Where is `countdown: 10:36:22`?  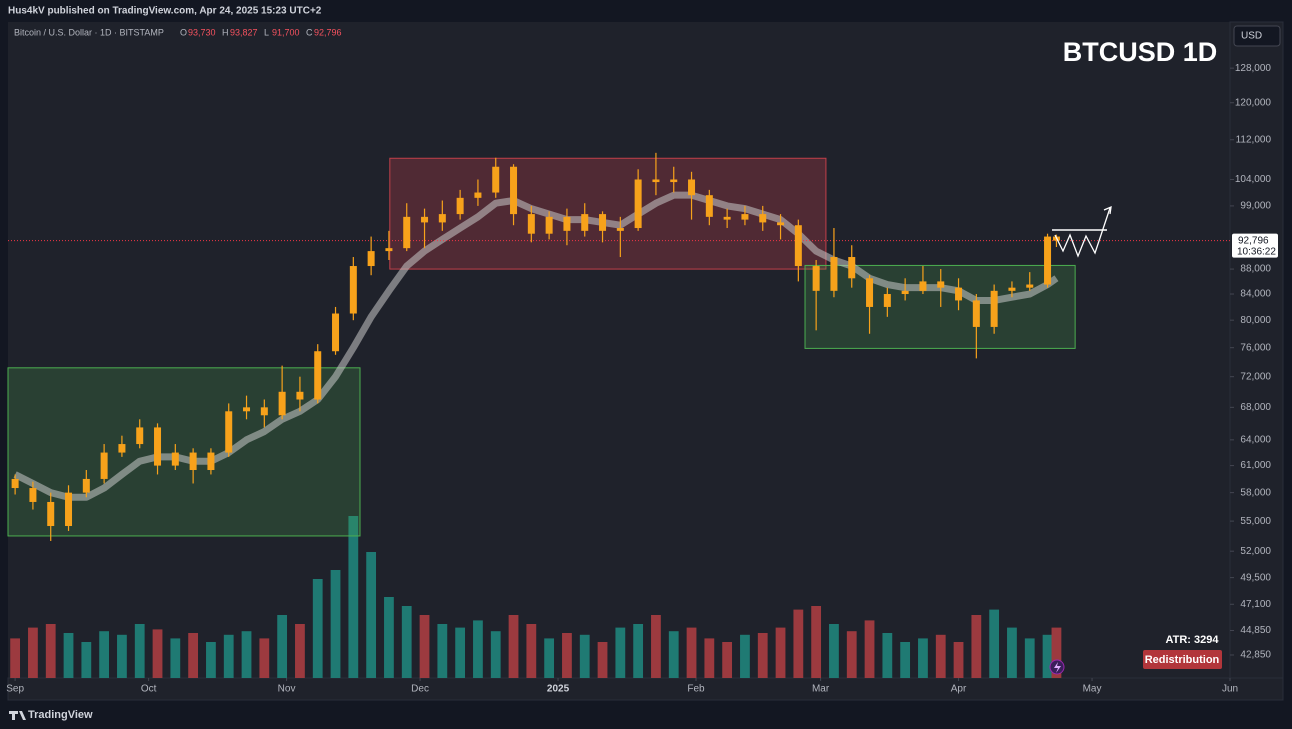 countdown: 10:36:22 is located at coordinates (1256, 251).